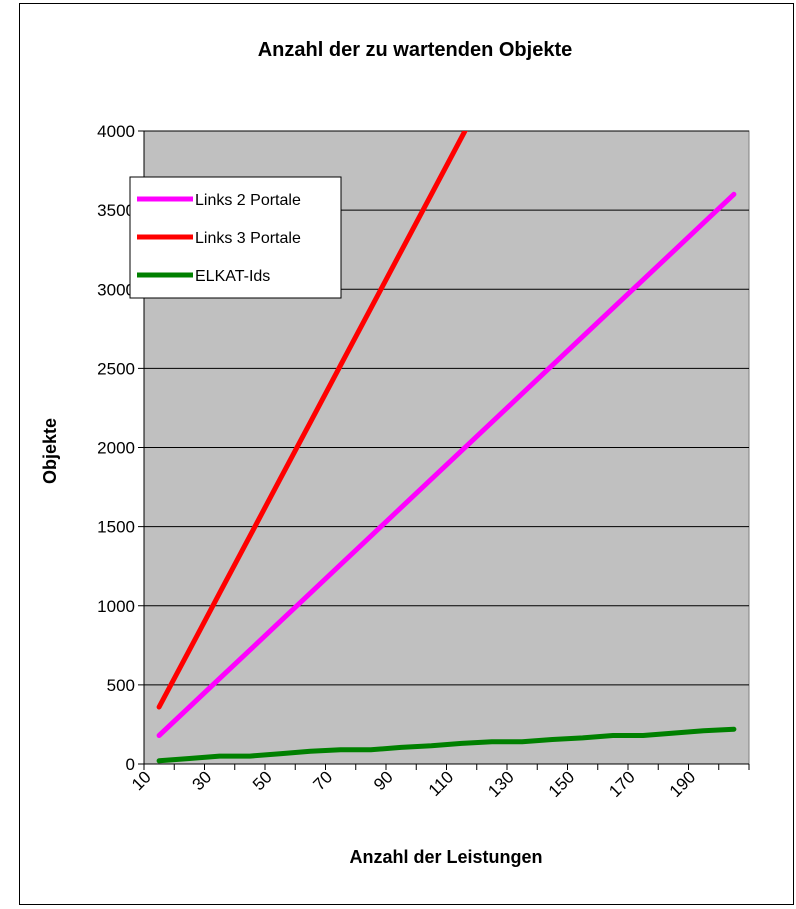  I want to click on x-axis-title: Anzahl der Leistungen, so click(445, 857).